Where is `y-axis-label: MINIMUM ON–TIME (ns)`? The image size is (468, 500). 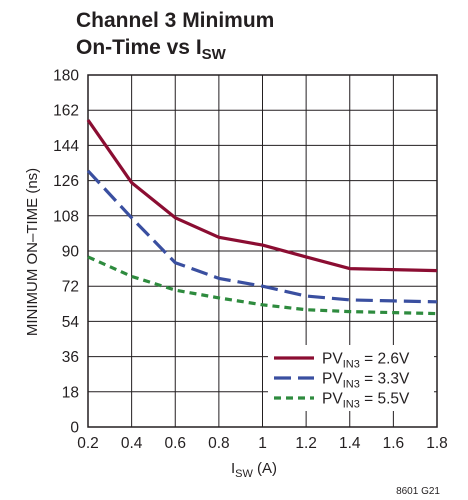
y-axis-label: MINIMUM ON–TIME (ns) is located at coordinates (32, 252).